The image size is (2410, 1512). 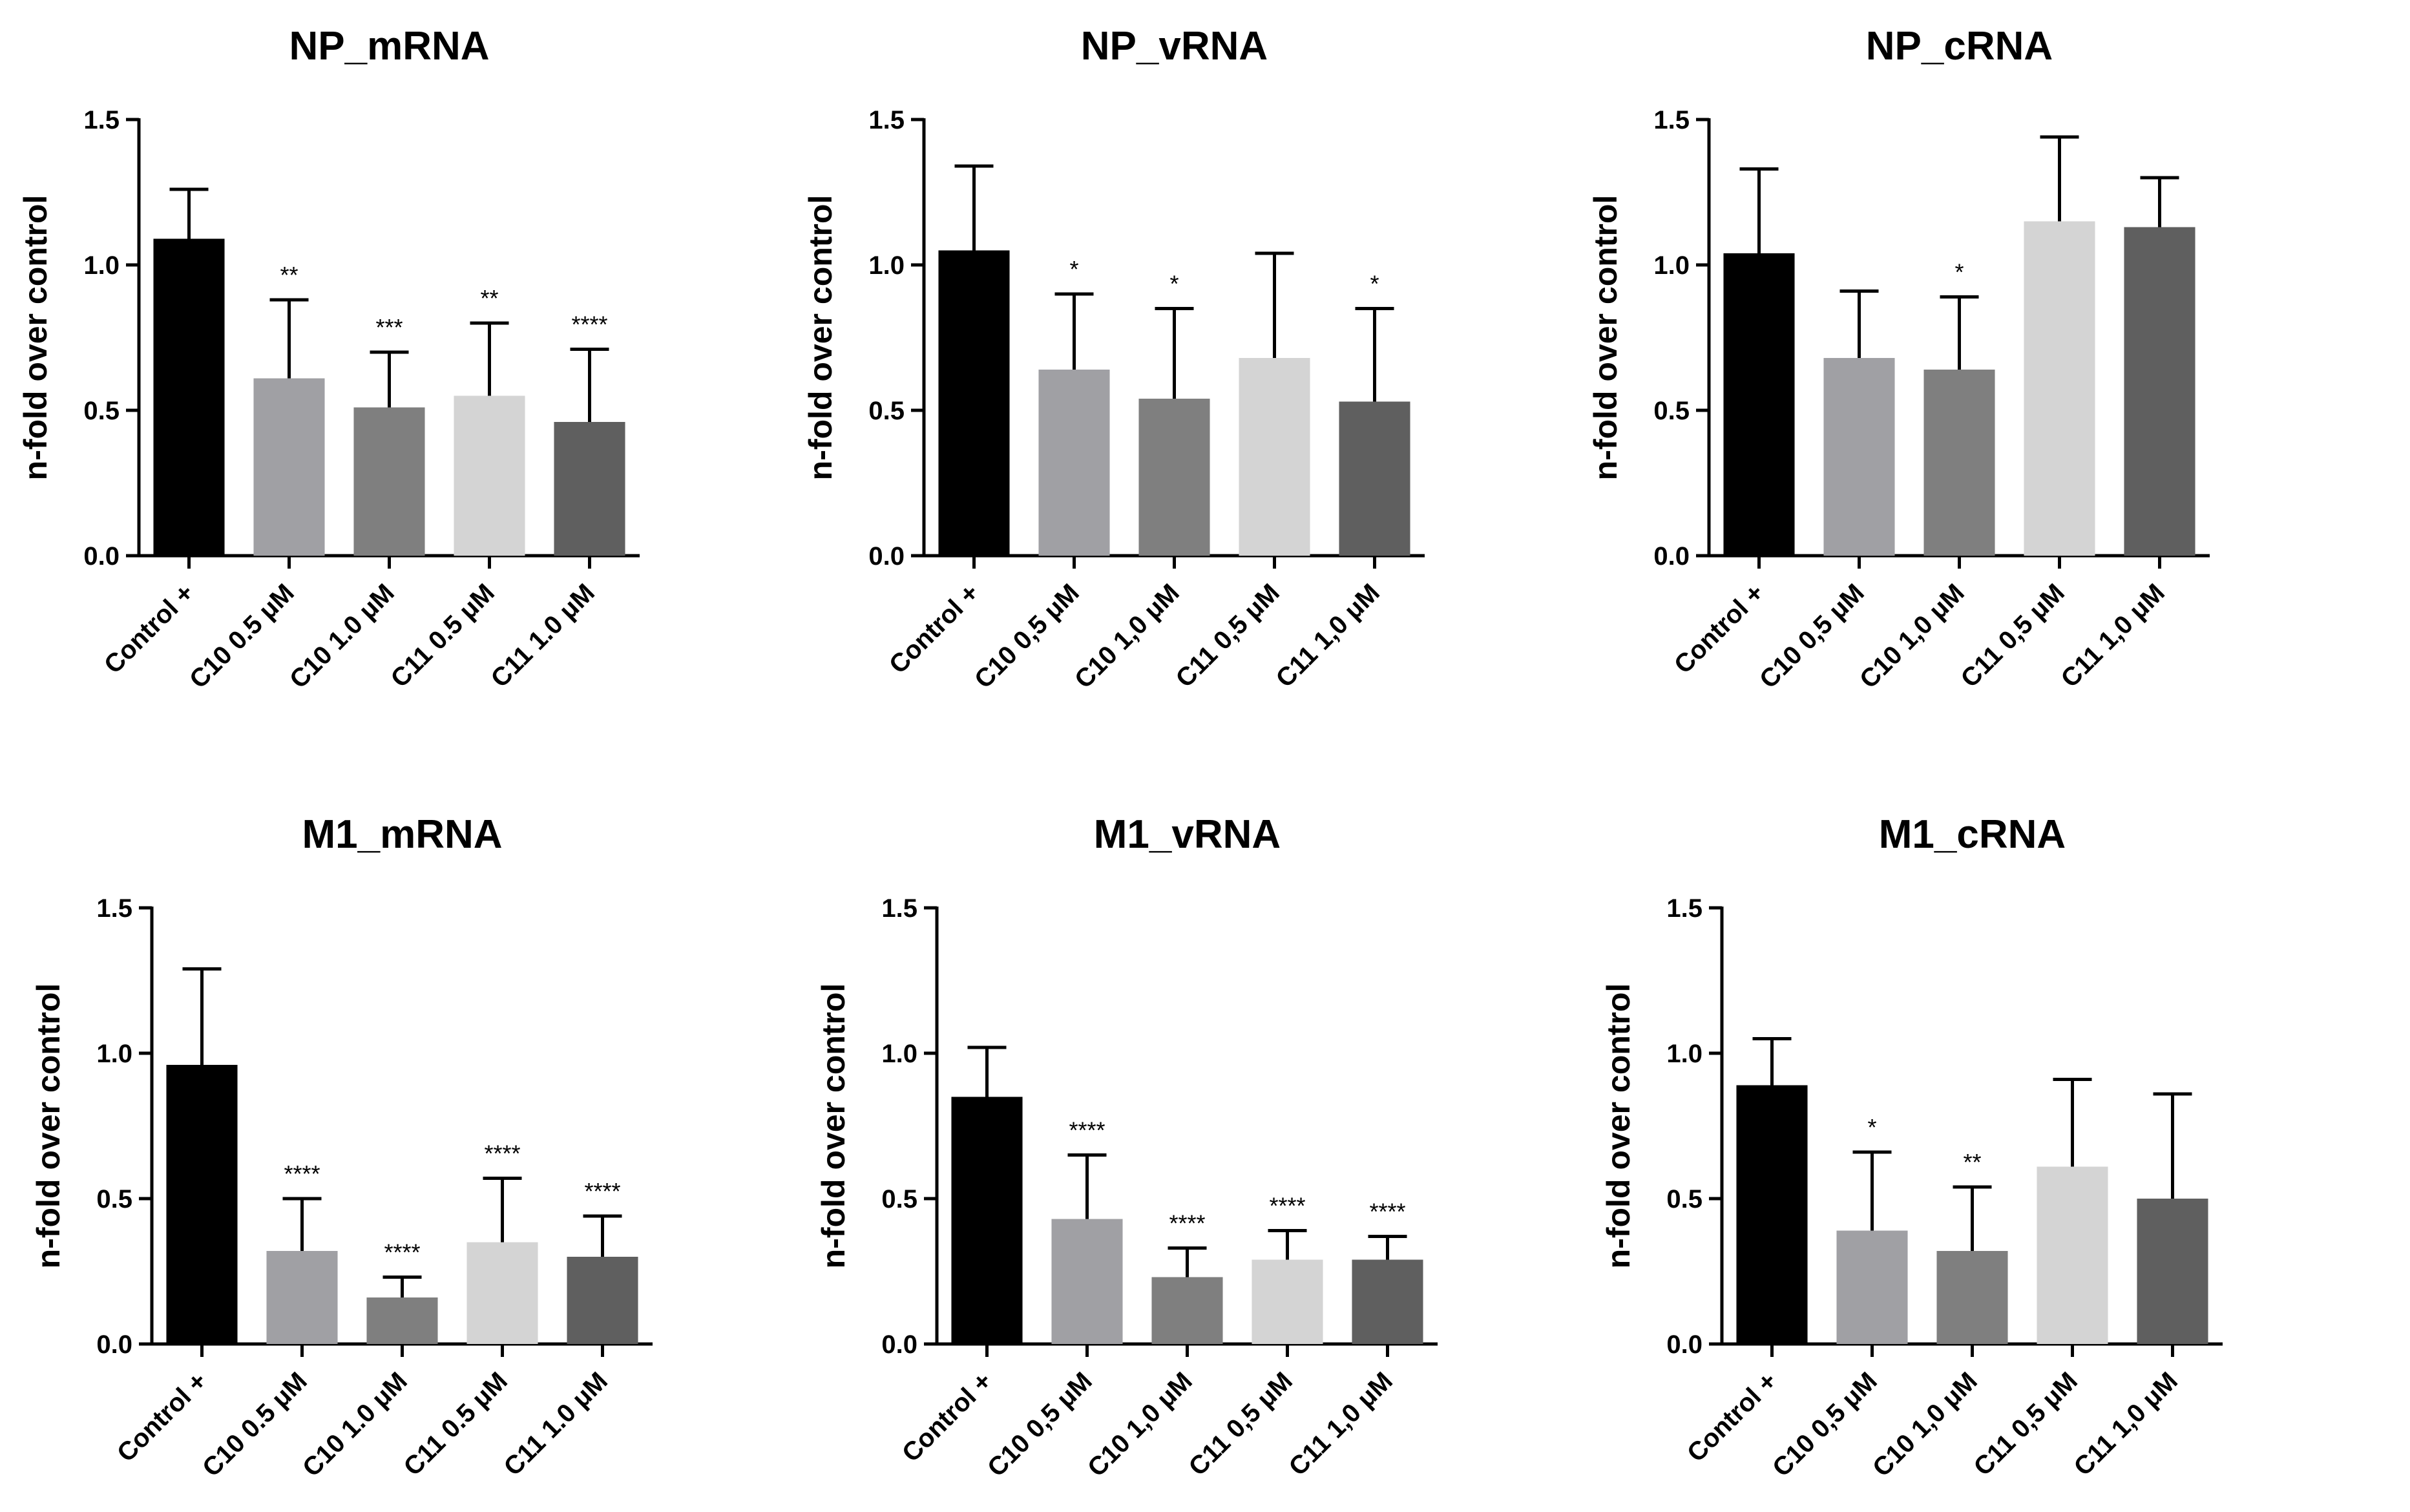 What do you see at coordinates (1825, 1425) in the screenshot?
I see `x-tick-label: C10 0,5 μM` at bounding box center [1825, 1425].